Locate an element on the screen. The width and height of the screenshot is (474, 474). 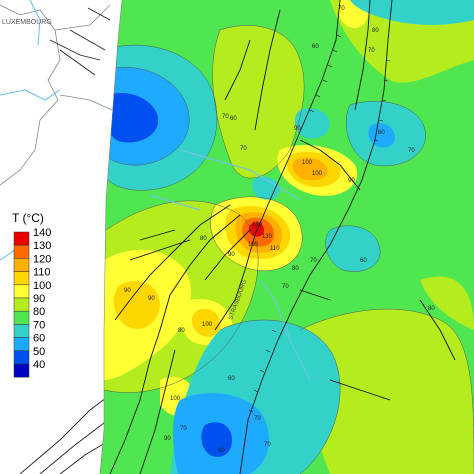
band-70-east-c is located at coordinates (312, 123).